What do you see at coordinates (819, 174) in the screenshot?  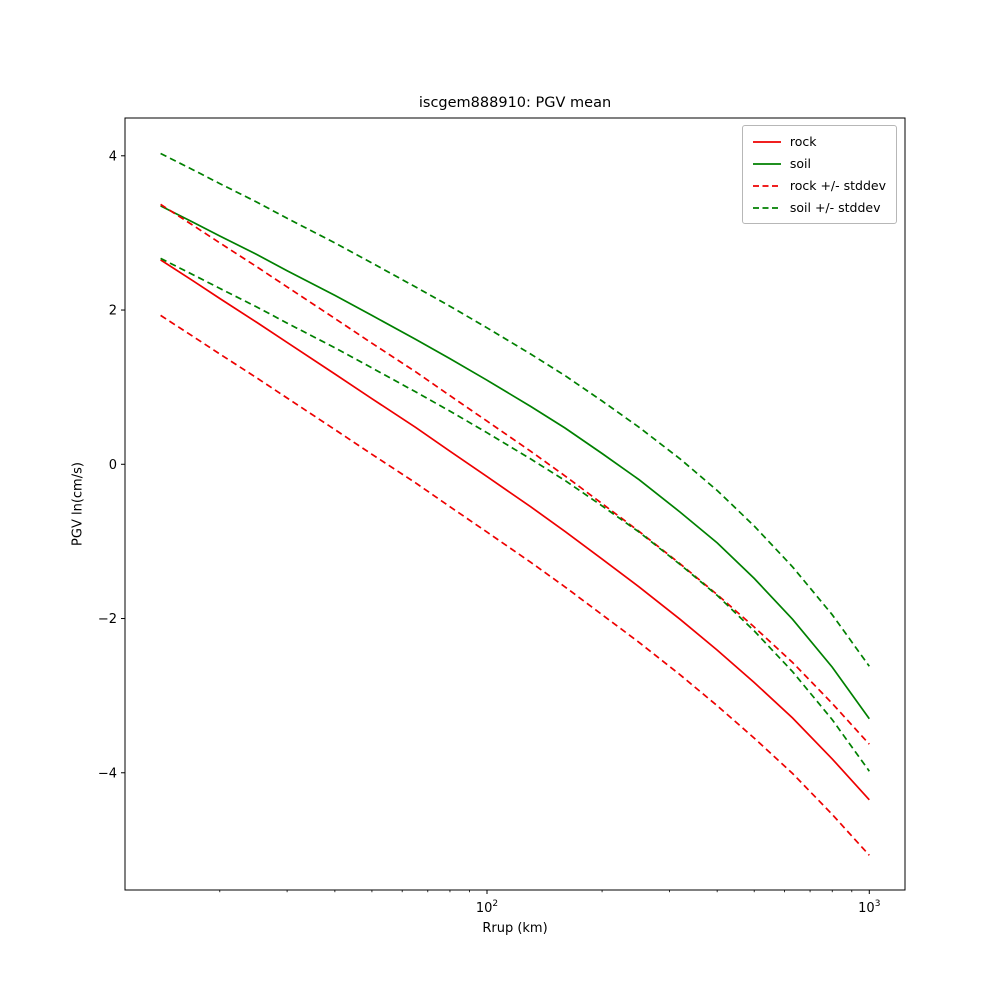 I see `legend: rock soil rock +/- stddev soil +/- stddev` at bounding box center [819, 174].